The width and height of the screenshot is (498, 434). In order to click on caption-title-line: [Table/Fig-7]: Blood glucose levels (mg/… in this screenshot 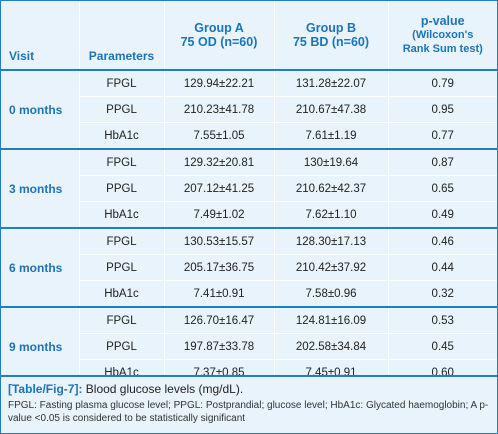, I will do `click(249, 389)`.